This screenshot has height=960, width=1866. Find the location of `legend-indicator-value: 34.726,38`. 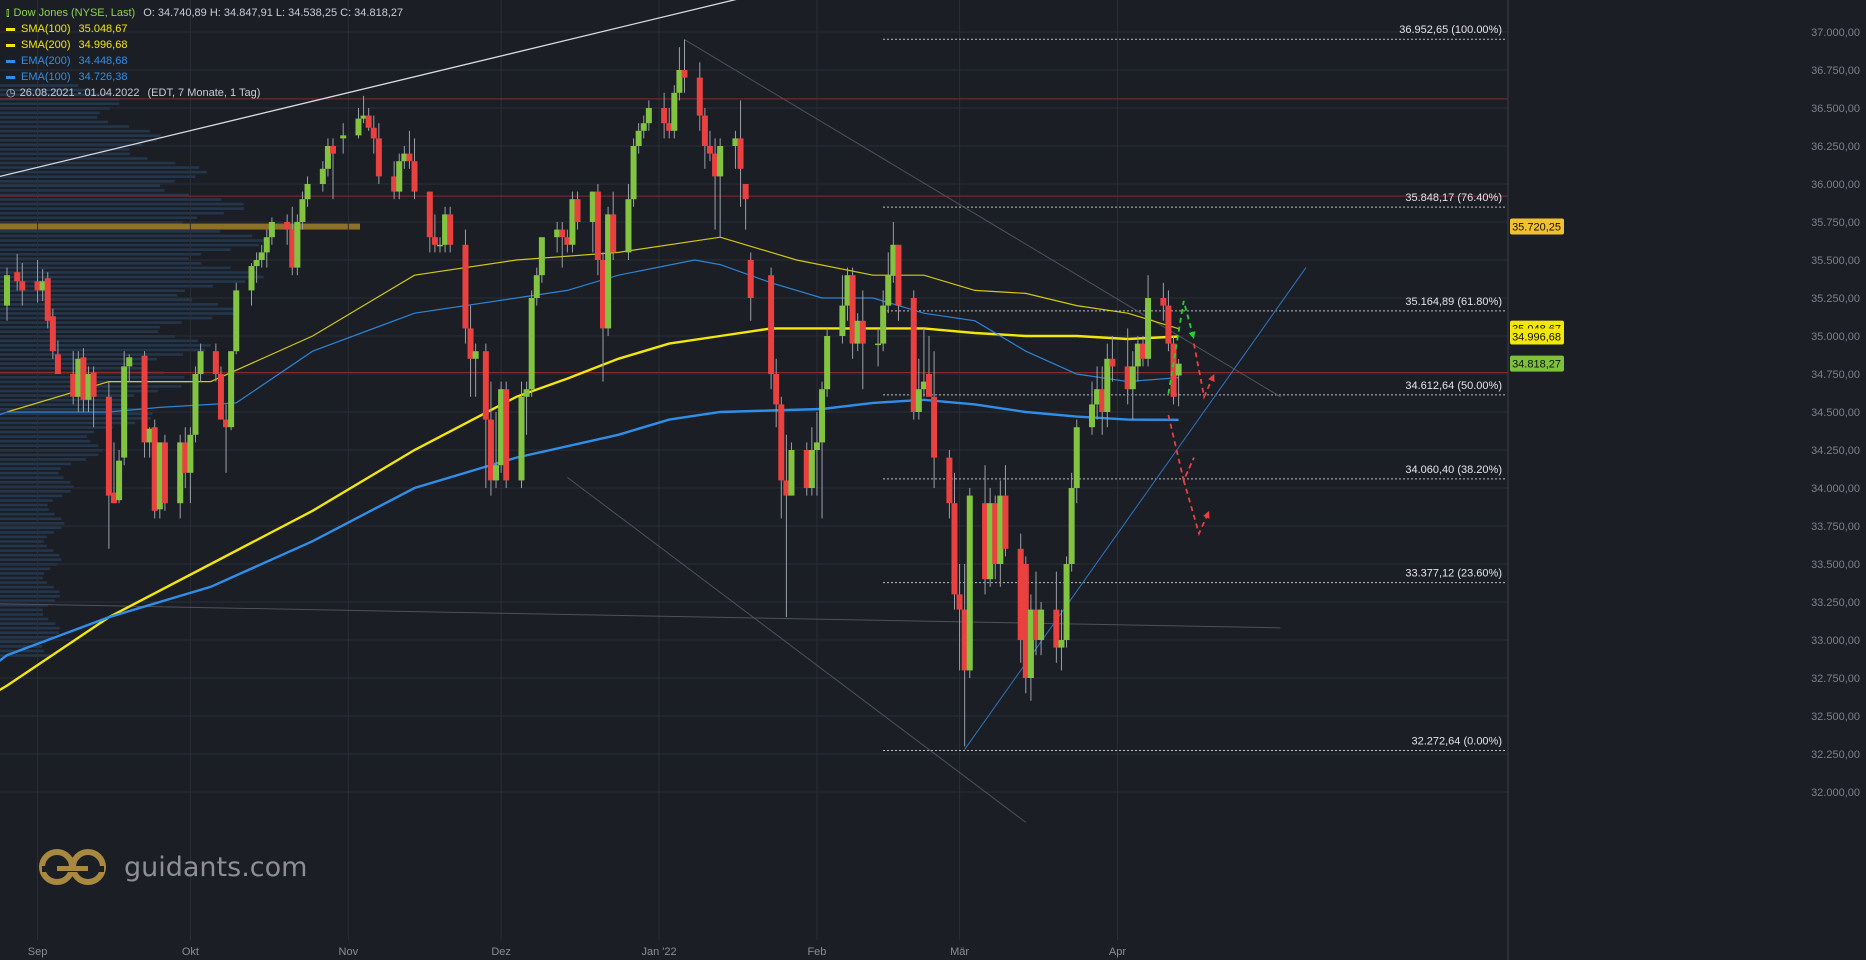

legend-indicator-value: 34.726,38 is located at coordinates (103, 77).